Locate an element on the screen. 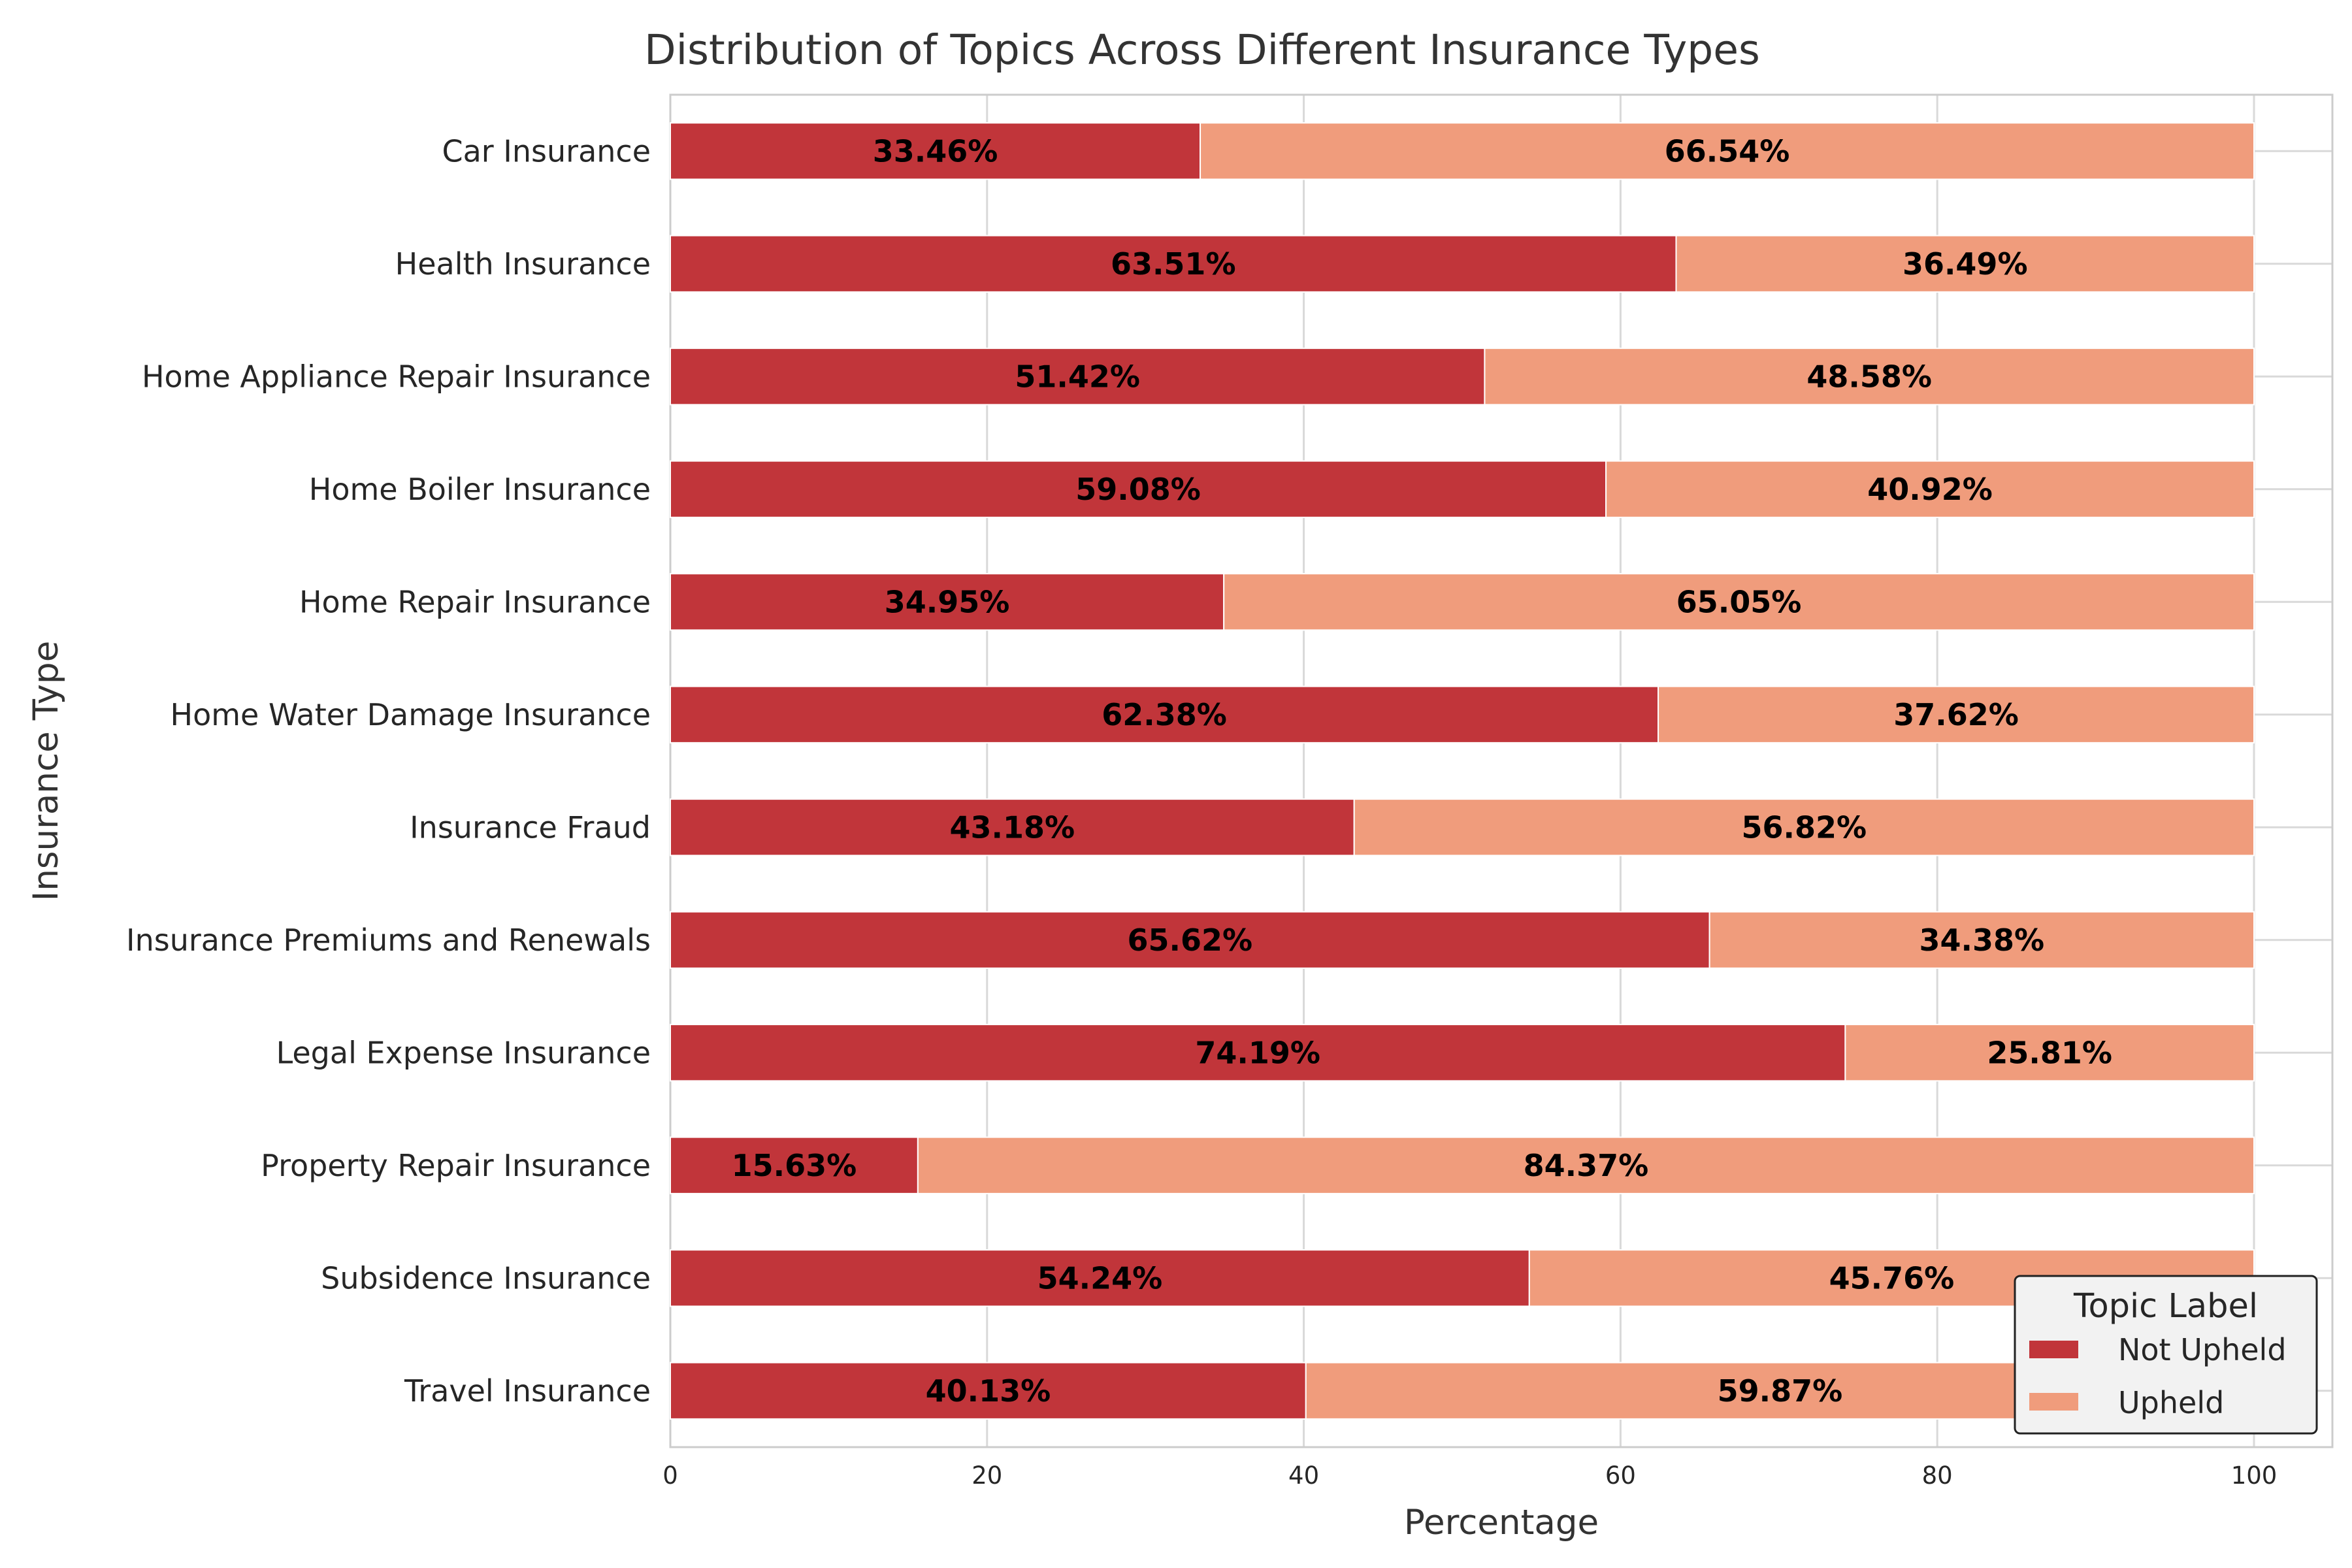 Image resolution: width=2352 pixels, height=1568 pixels. bar-value-label: 62.38% is located at coordinates (1164, 714).